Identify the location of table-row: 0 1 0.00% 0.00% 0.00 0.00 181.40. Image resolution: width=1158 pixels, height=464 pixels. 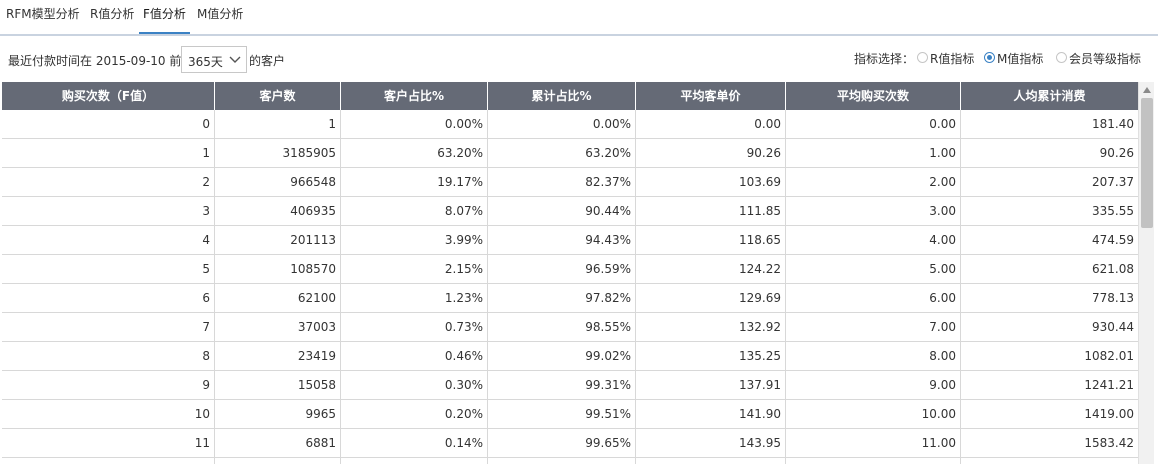
(570, 124).